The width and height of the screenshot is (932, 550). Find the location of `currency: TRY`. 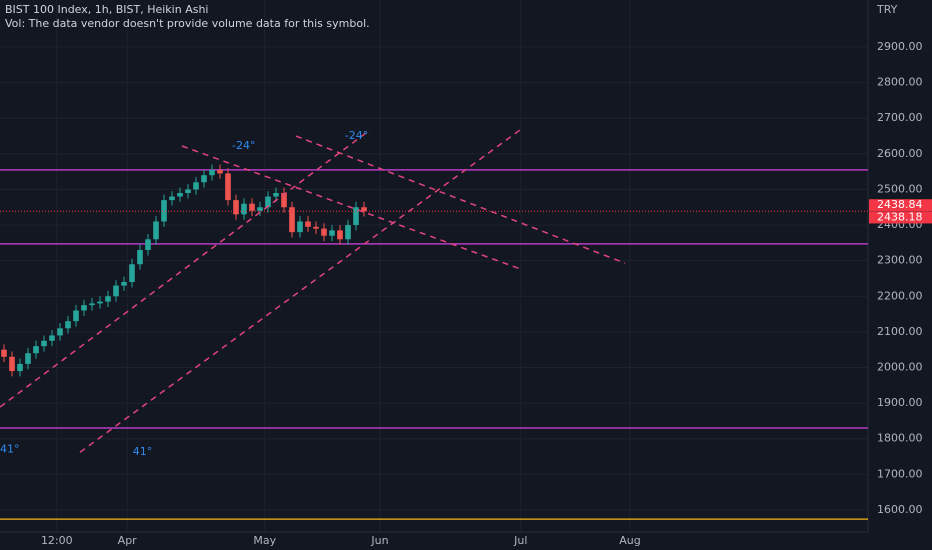

currency: TRY is located at coordinates (887, 9).